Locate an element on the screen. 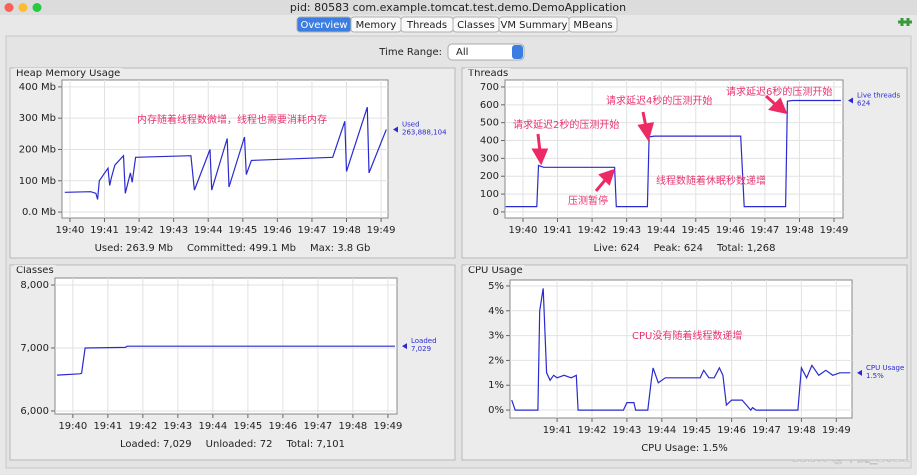 The image size is (917, 475). time-range-select is located at coordinates (486, 52).